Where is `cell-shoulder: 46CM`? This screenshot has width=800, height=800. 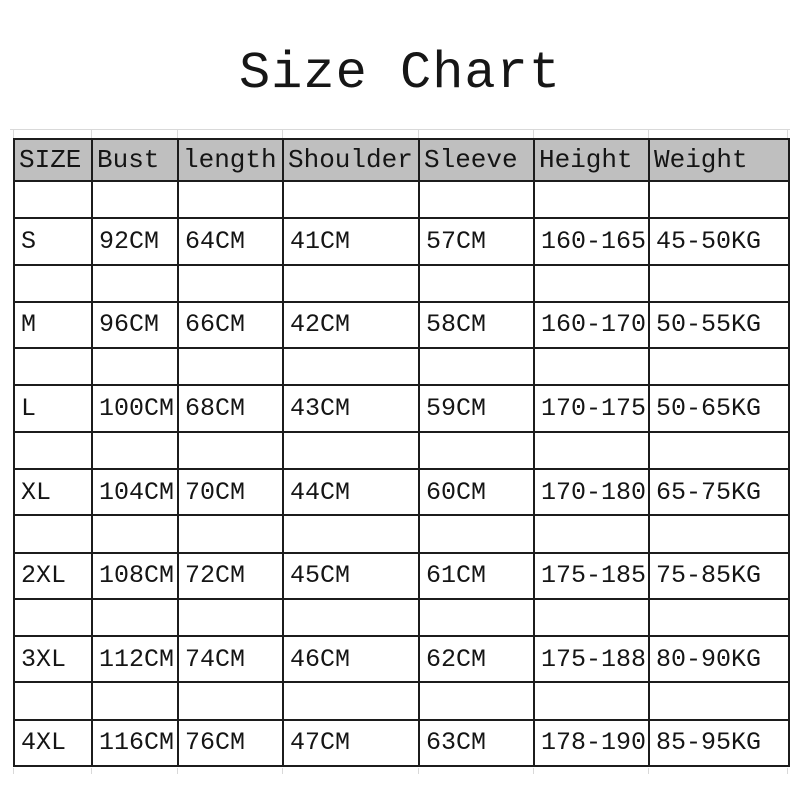 cell-shoulder: 46CM is located at coordinates (351, 659).